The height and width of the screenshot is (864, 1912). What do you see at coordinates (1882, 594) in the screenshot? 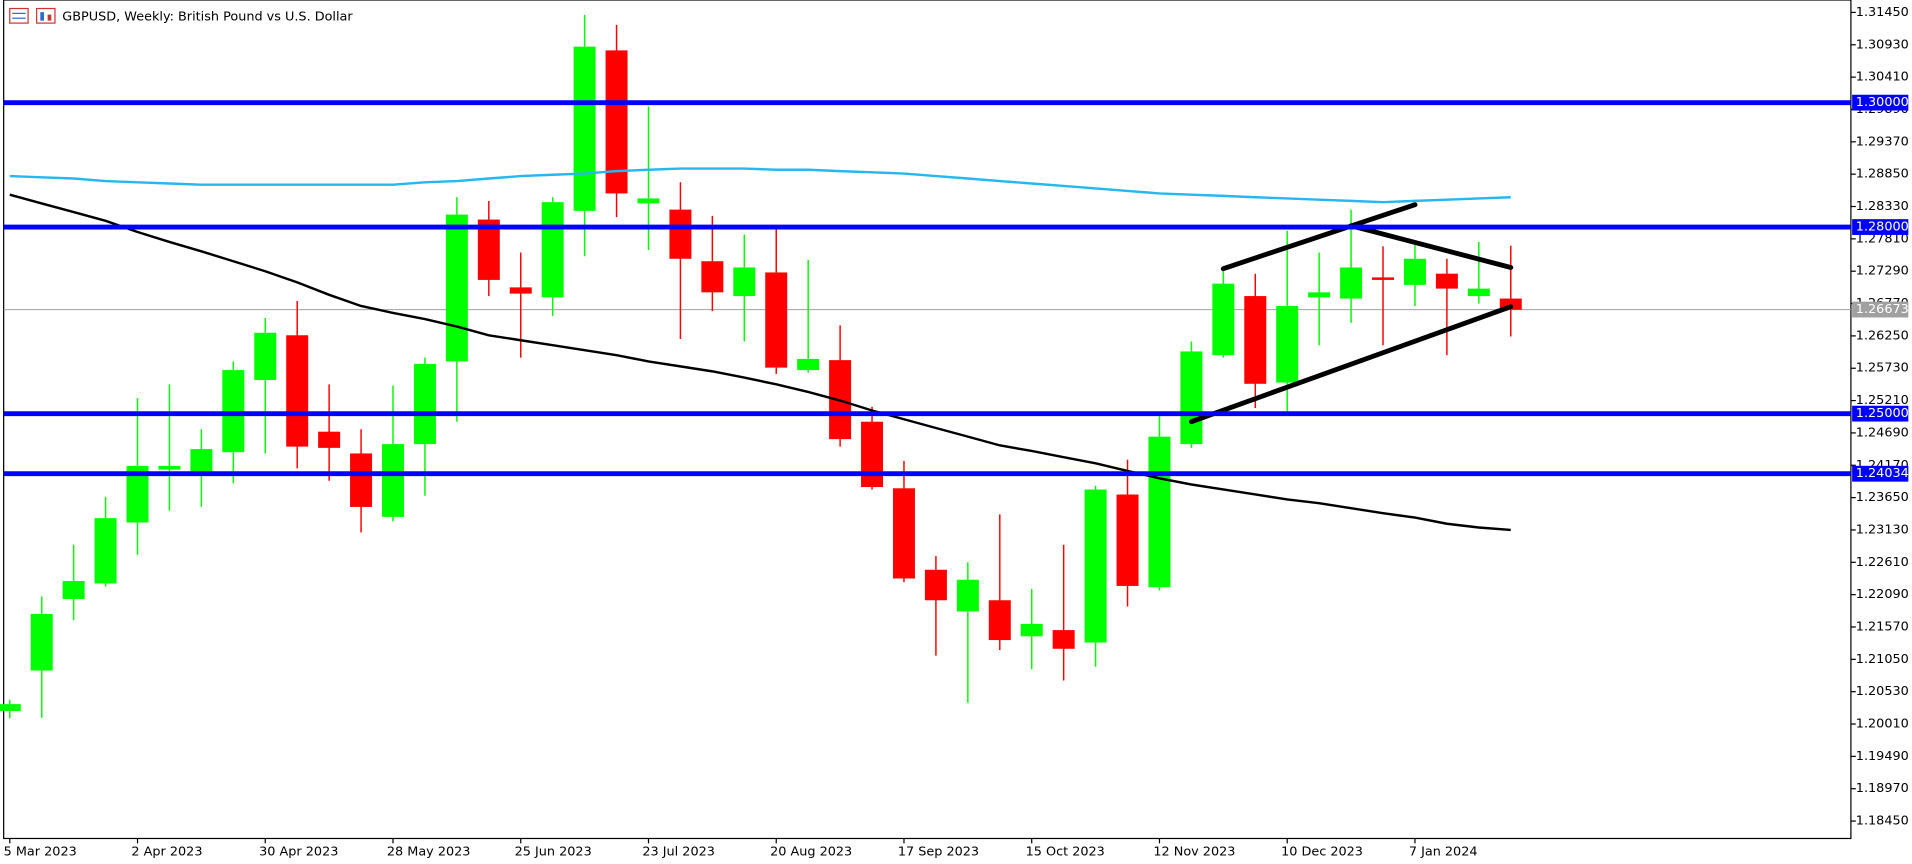
I see `y-tick-label: 1.22090` at bounding box center [1882, 594].